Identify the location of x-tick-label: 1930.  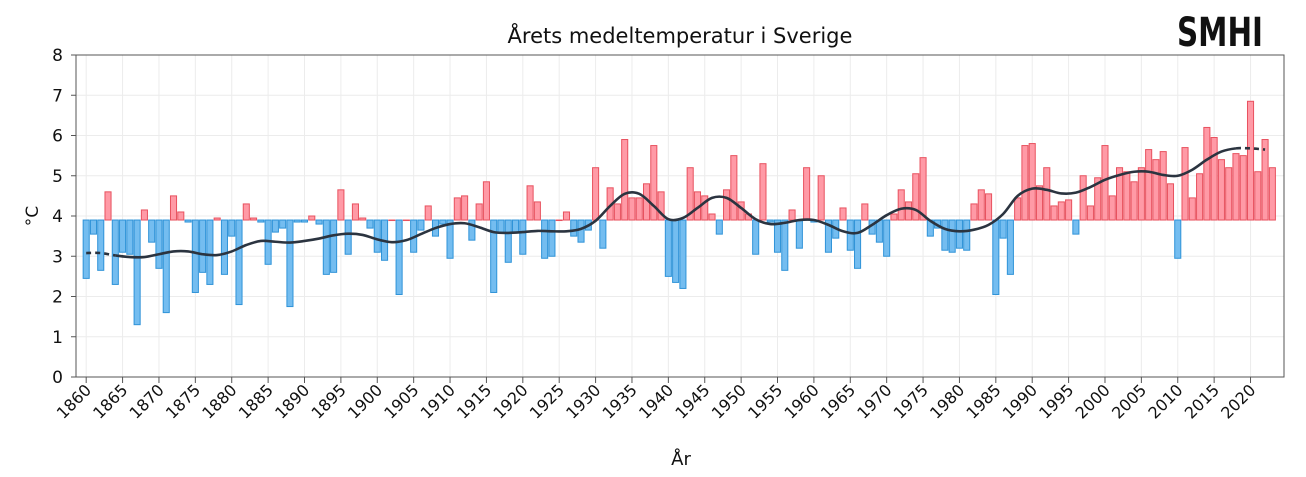
(583, 401).